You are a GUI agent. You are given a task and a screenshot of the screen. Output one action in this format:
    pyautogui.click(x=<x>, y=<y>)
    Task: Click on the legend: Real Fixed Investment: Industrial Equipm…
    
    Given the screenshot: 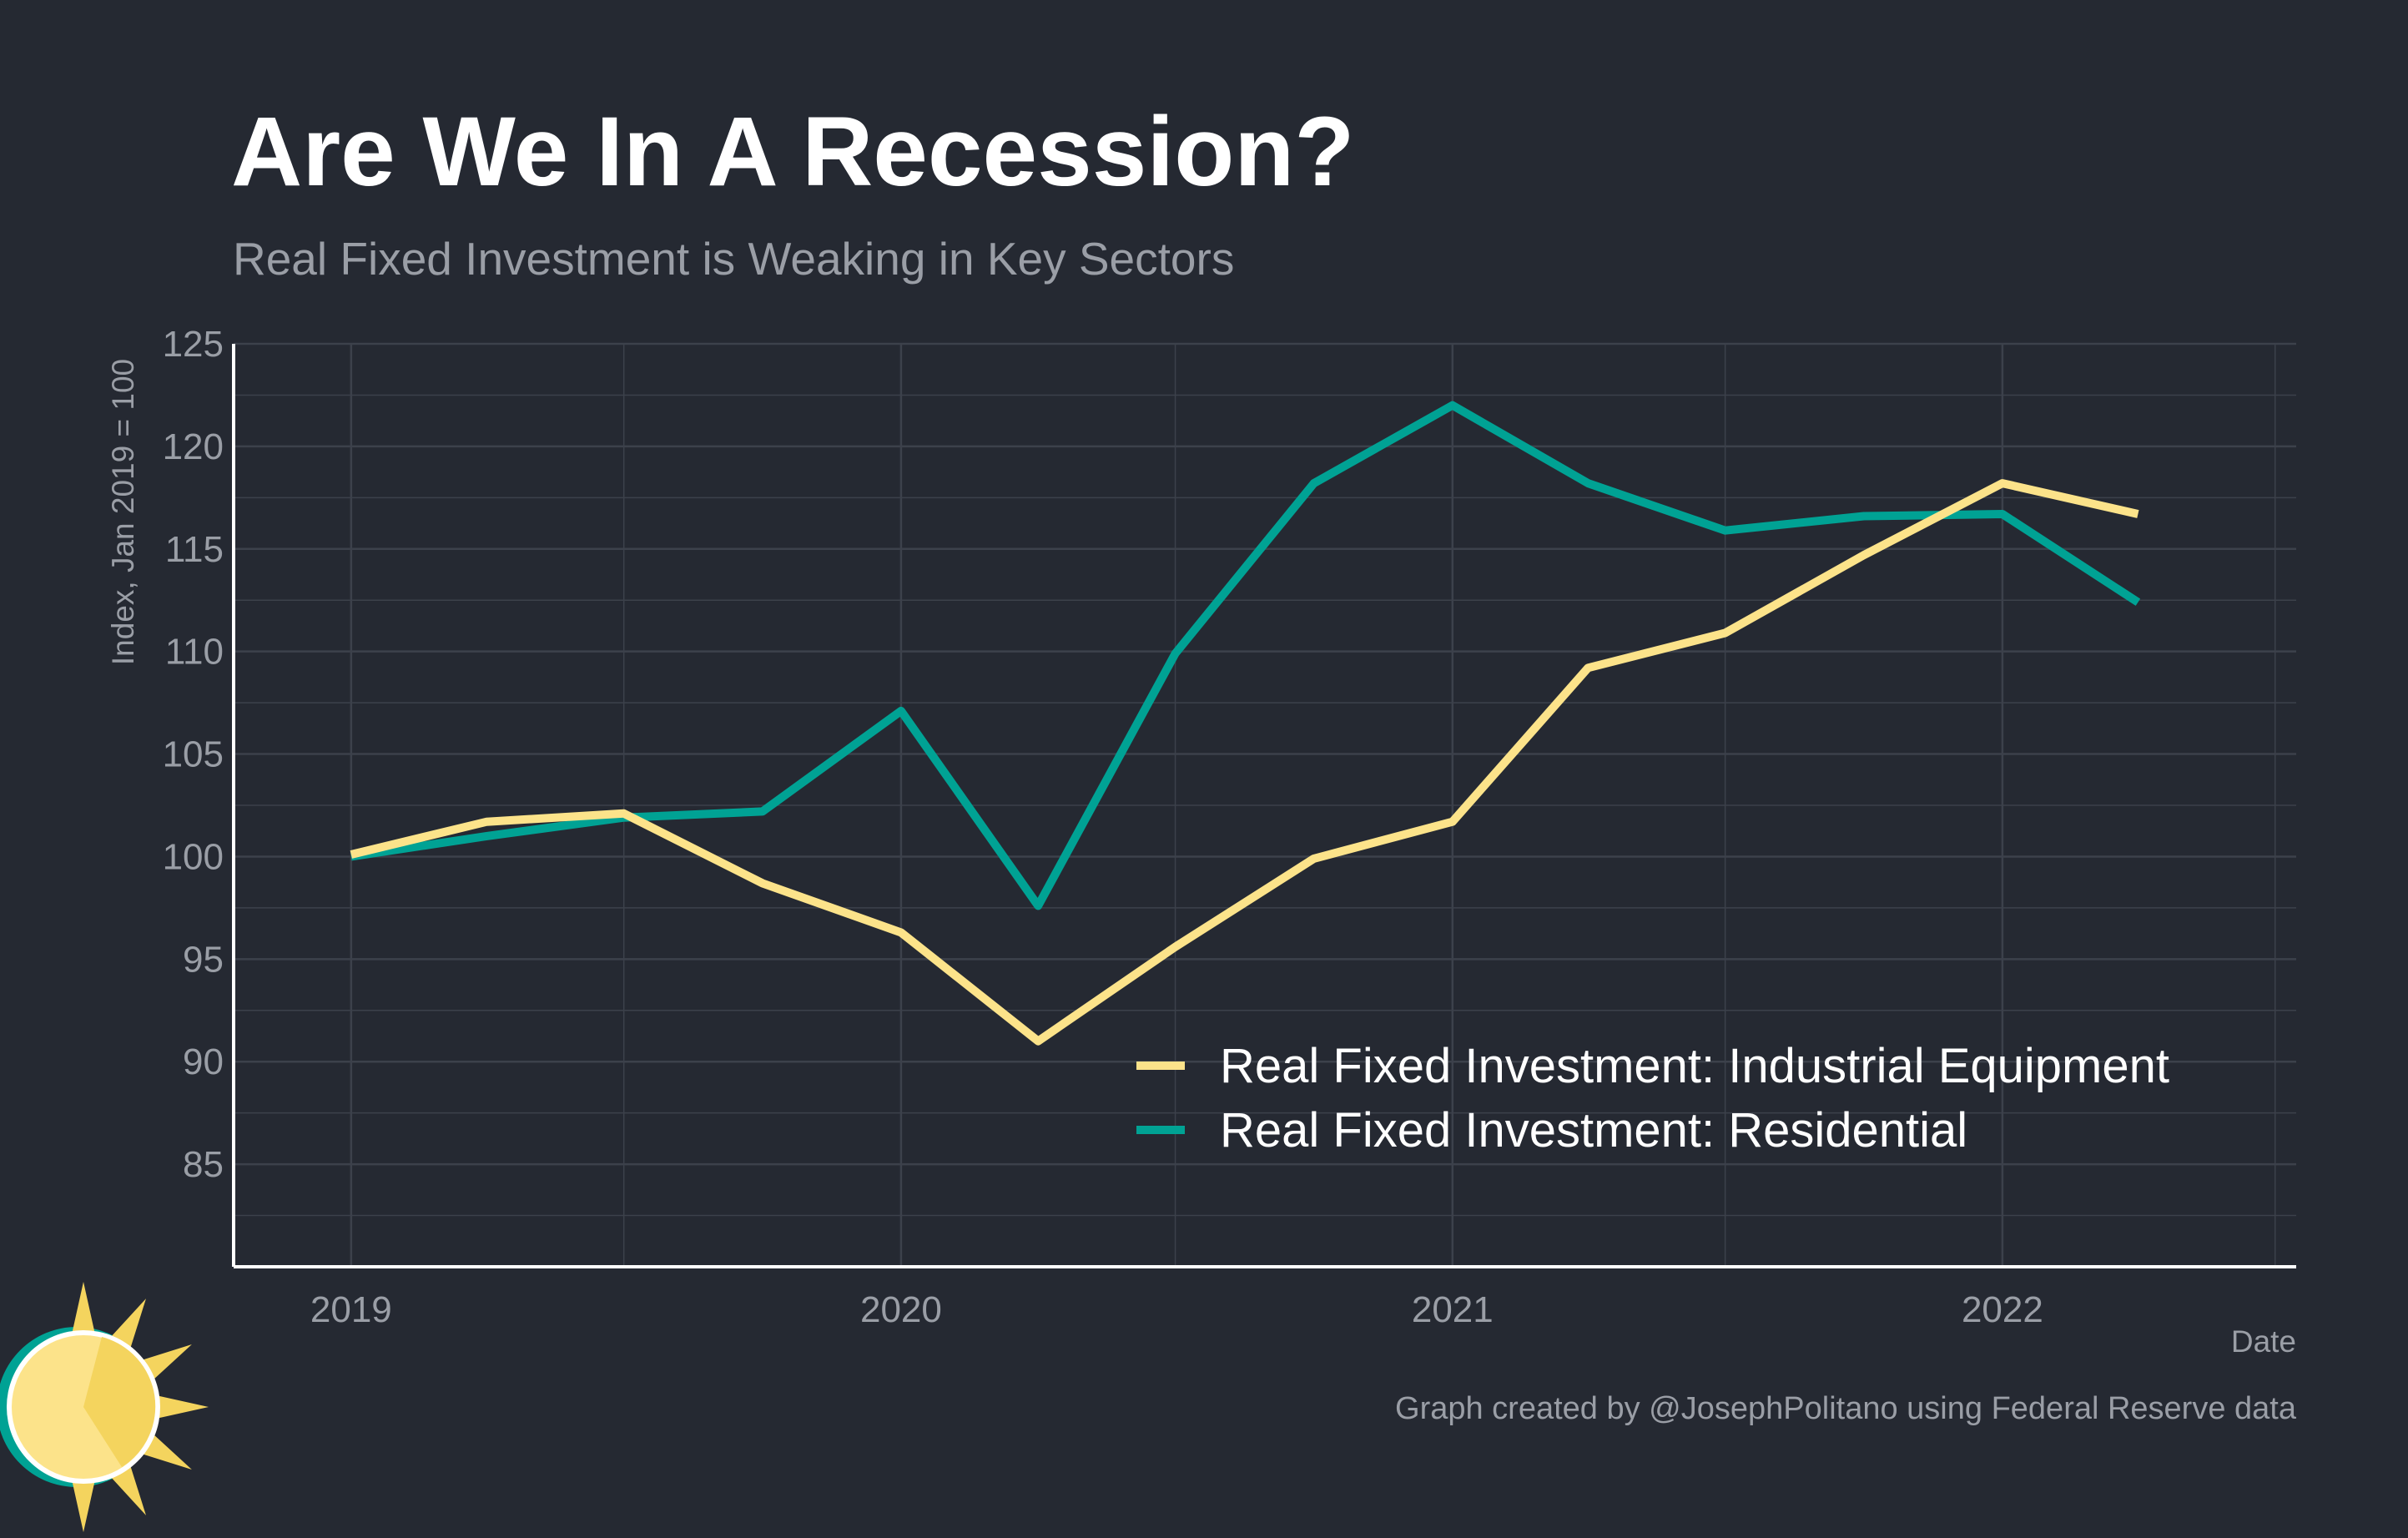 What is the action you would take?
    pyautogui.click(x=1652, y=1098)
    